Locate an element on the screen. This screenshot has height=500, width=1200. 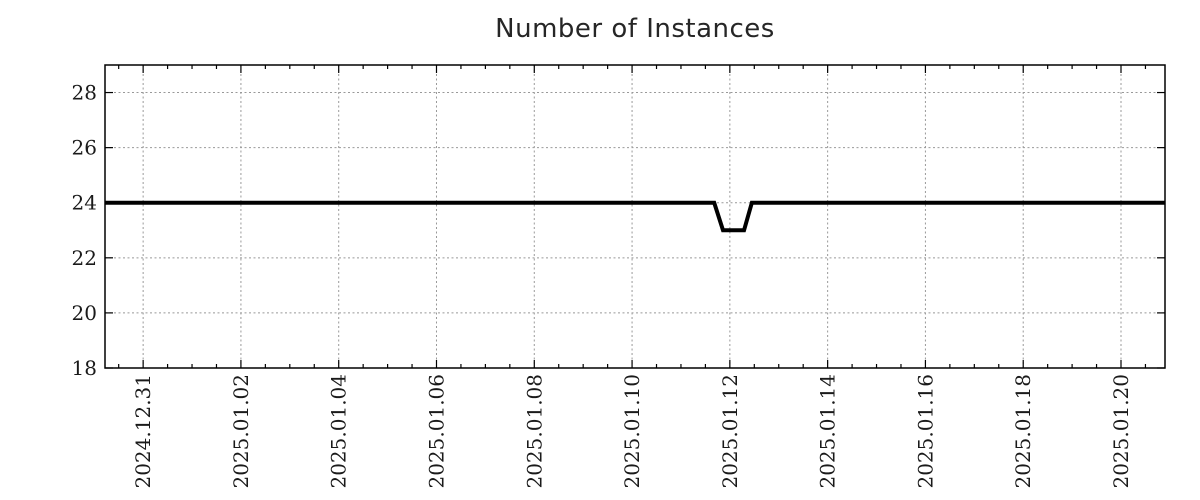
x-tick-label: 2025.01.10 is located at coordinates (632, 431).